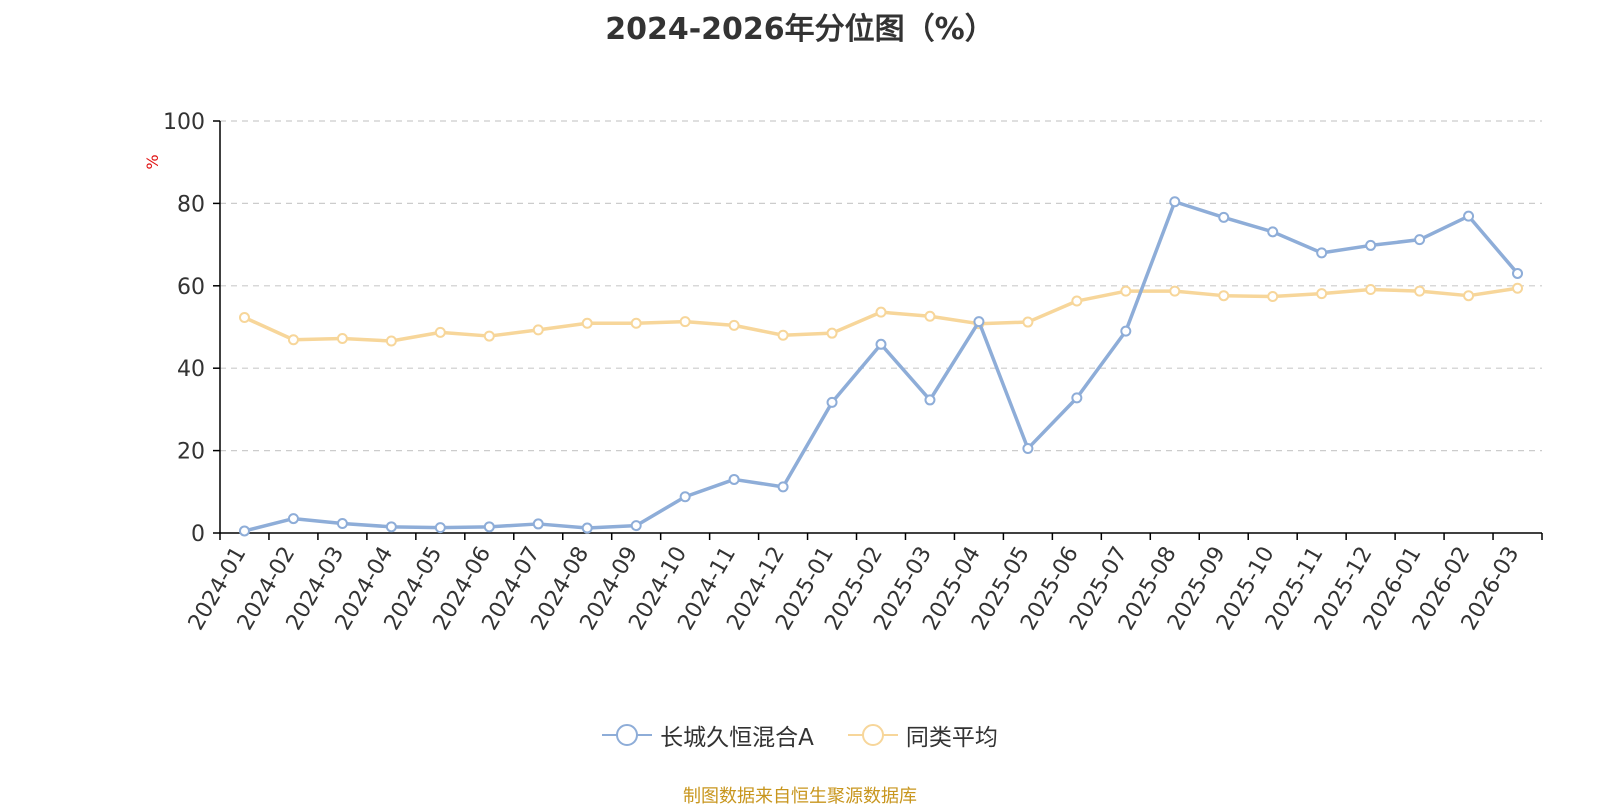  Describe the element at coordinates (191, 369) in the screenshot. I see `y-tick-label: 40` at that location.